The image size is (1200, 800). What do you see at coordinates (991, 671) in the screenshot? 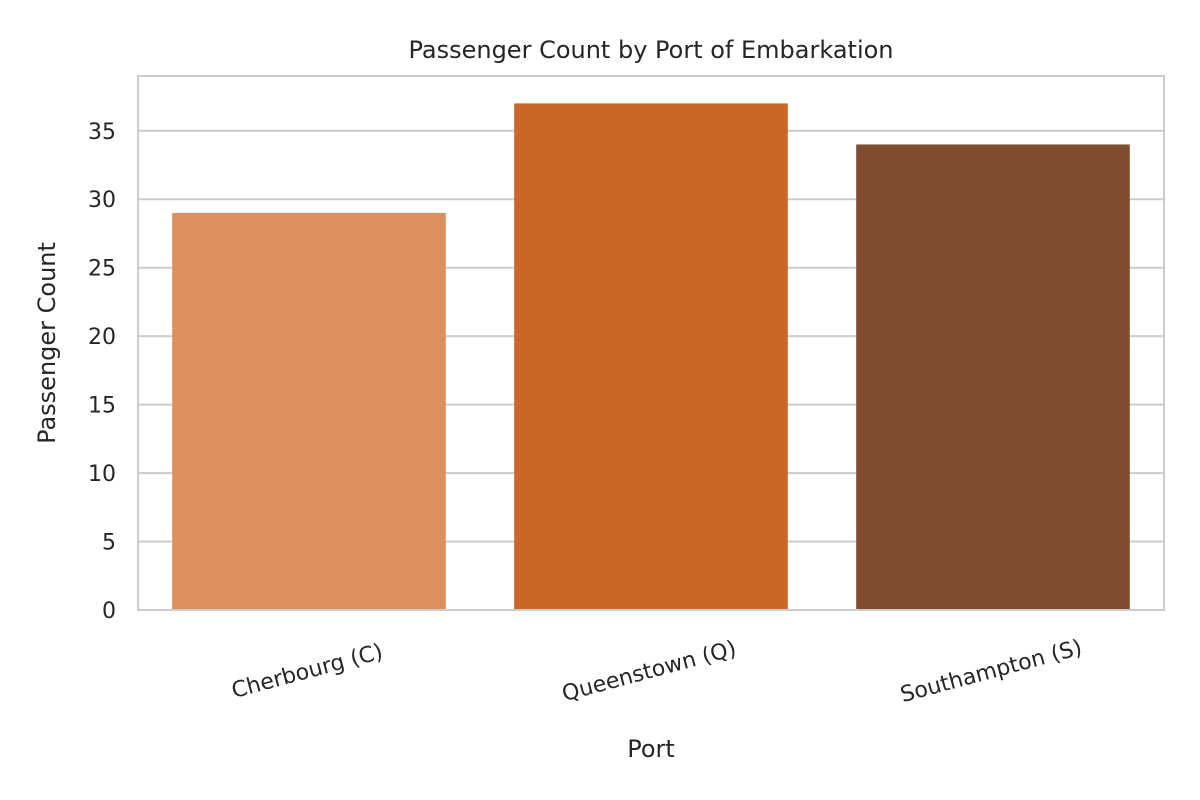
I see `x-tick-label: Southampton (S)` at bounding box center [991, 671].